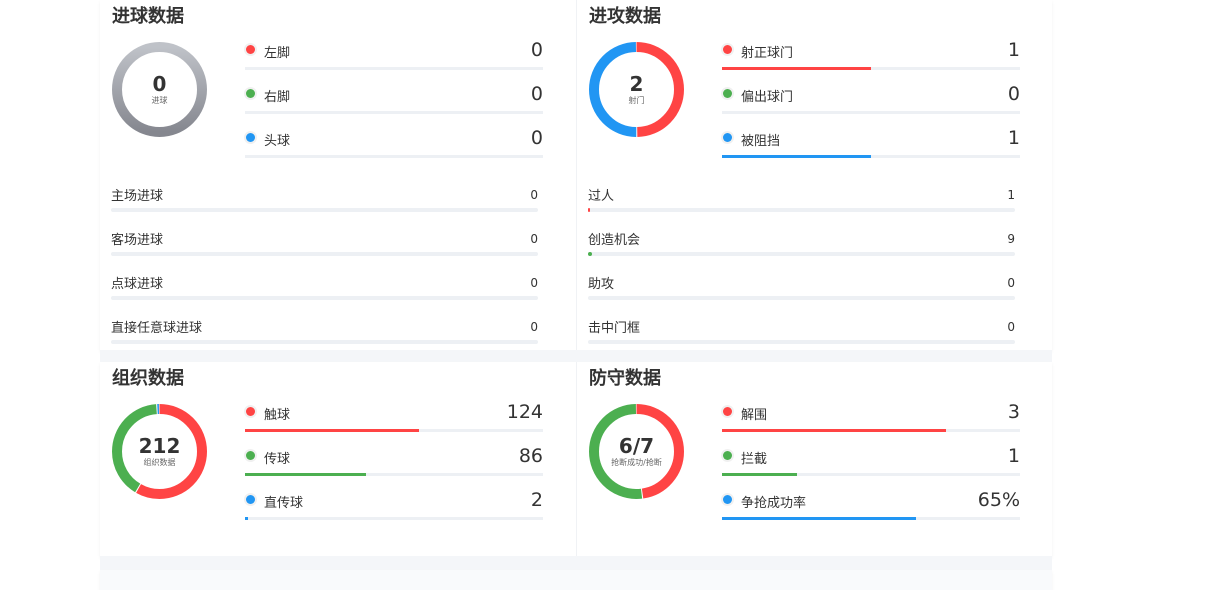  What do you see at coordinates (159, 100) in the screenshot?
I see `donut-label: 进球` at bounding box center [159, 100].